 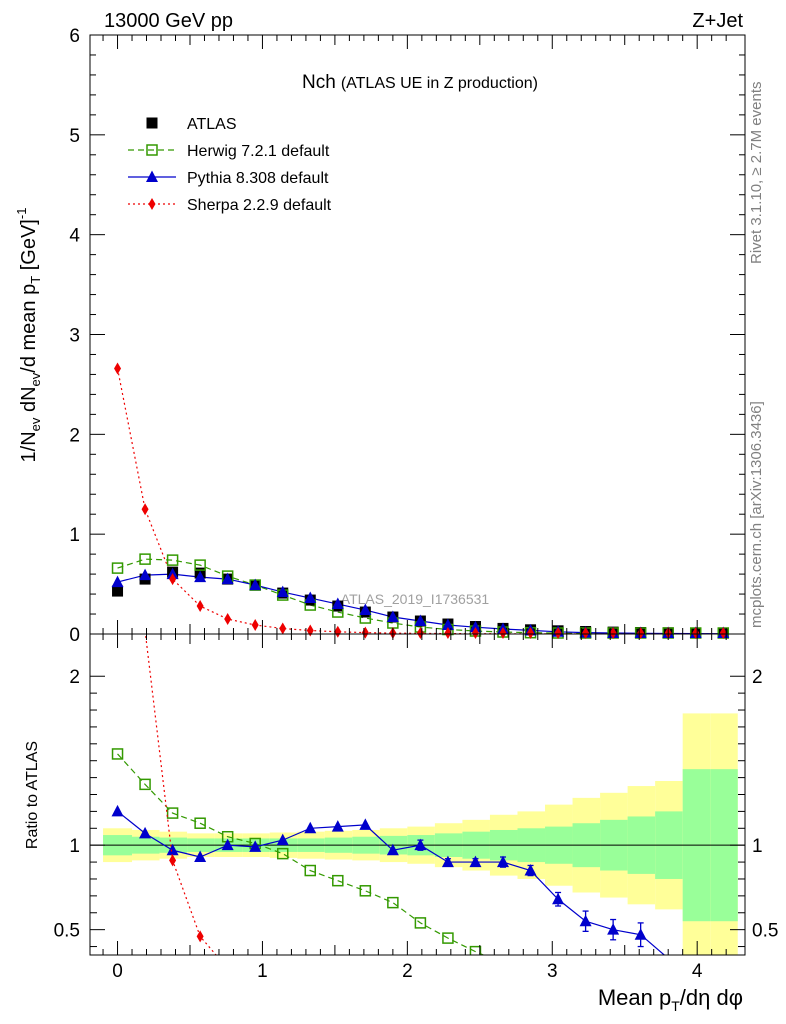 I want to click on main-title-subtitle: (ATLAS UE in Z production), so click(x=439, y=83).